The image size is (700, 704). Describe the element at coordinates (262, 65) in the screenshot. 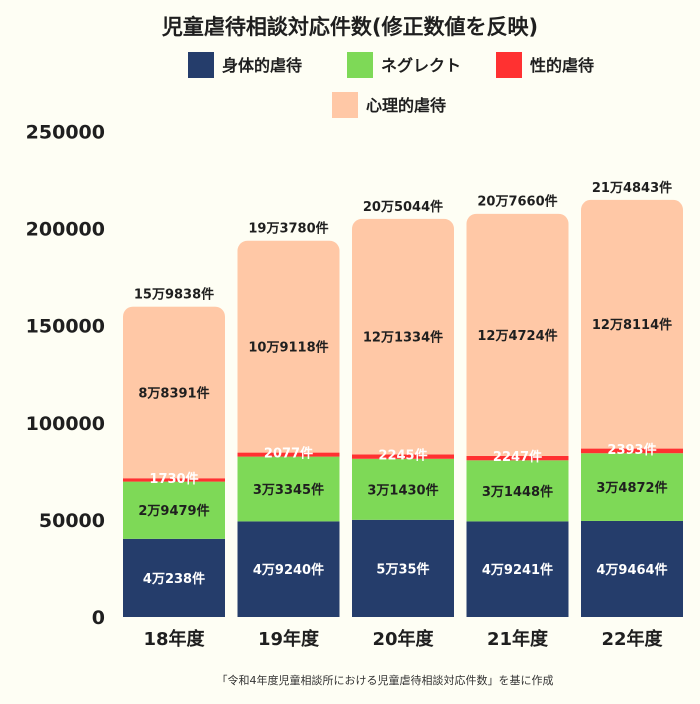

I see `legend-label-1: 身体的虐待` at that location.